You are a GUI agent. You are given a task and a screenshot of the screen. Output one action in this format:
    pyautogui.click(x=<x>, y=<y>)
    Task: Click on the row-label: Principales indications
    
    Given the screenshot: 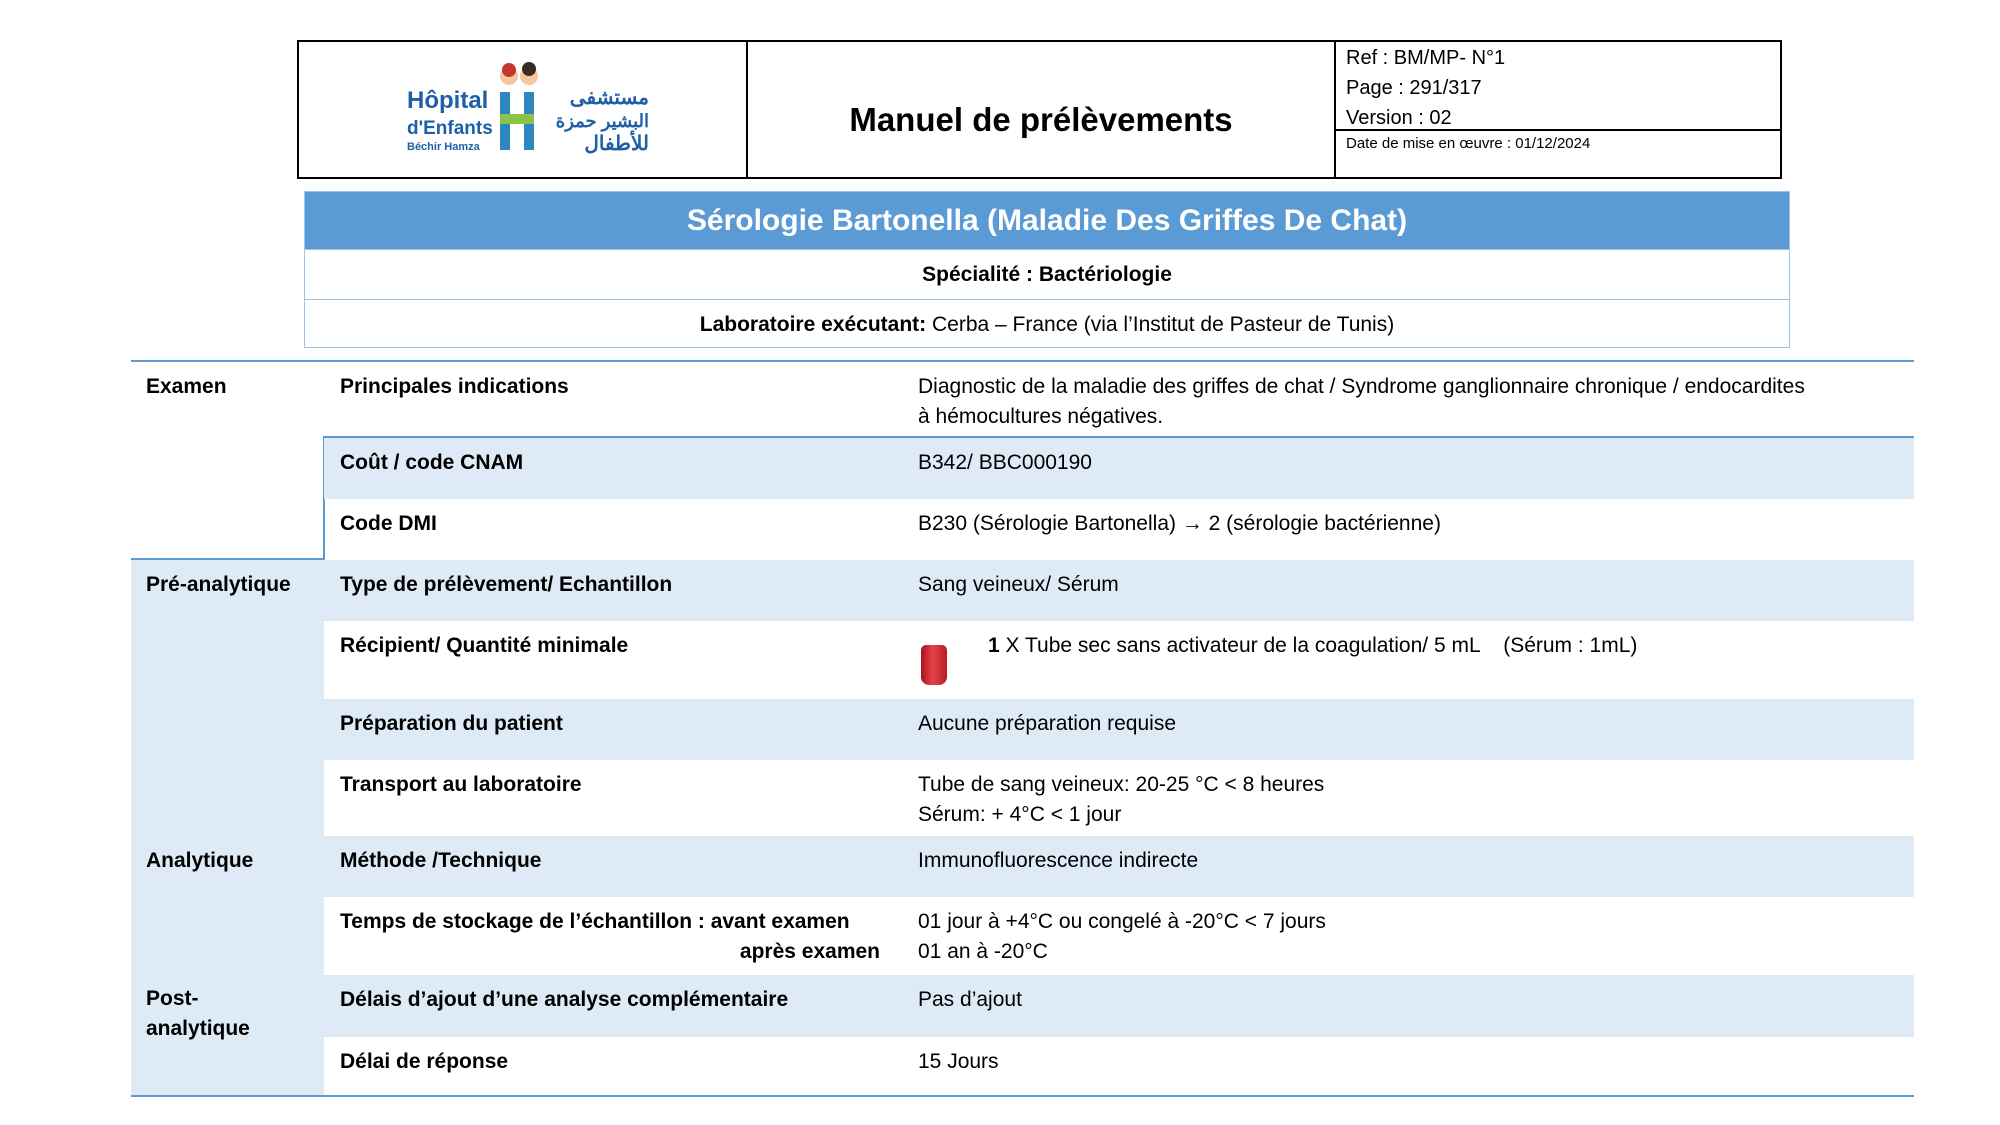 What is the action you would take?
    pyautogui.click(x=454, y=386)
    